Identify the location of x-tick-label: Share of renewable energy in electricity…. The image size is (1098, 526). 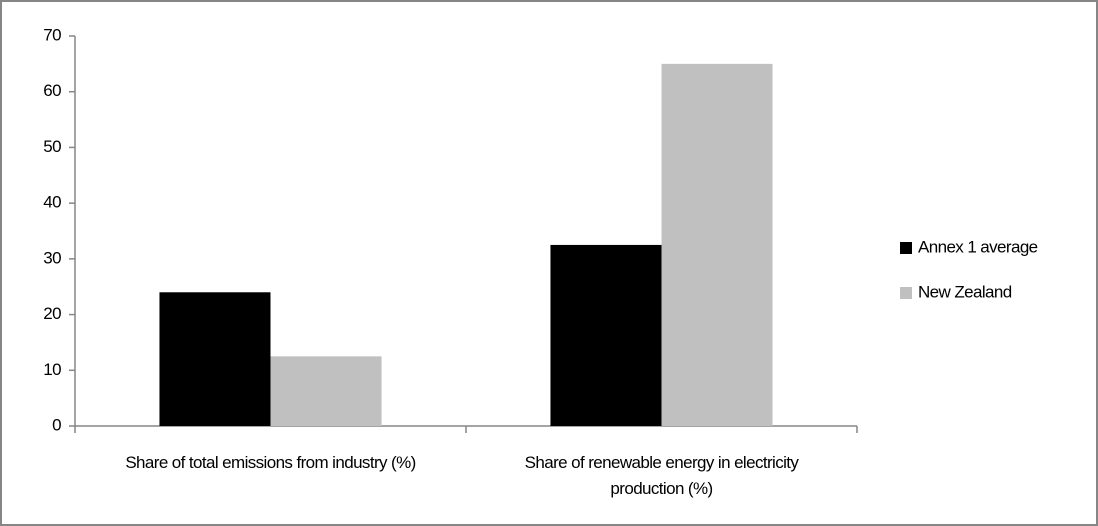
(662, 475).